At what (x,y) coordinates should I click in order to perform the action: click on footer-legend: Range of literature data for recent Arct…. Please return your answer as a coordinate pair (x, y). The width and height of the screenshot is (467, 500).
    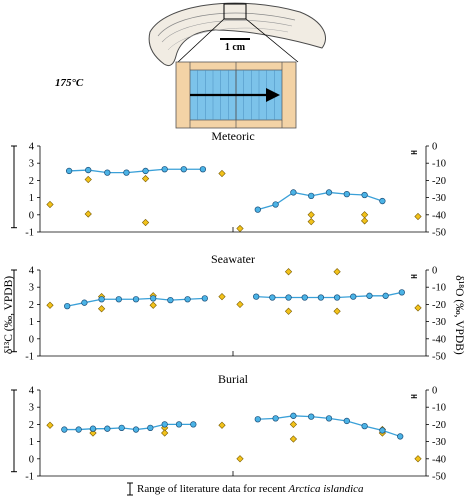
    Looking at the image, I should click on (245, 489).